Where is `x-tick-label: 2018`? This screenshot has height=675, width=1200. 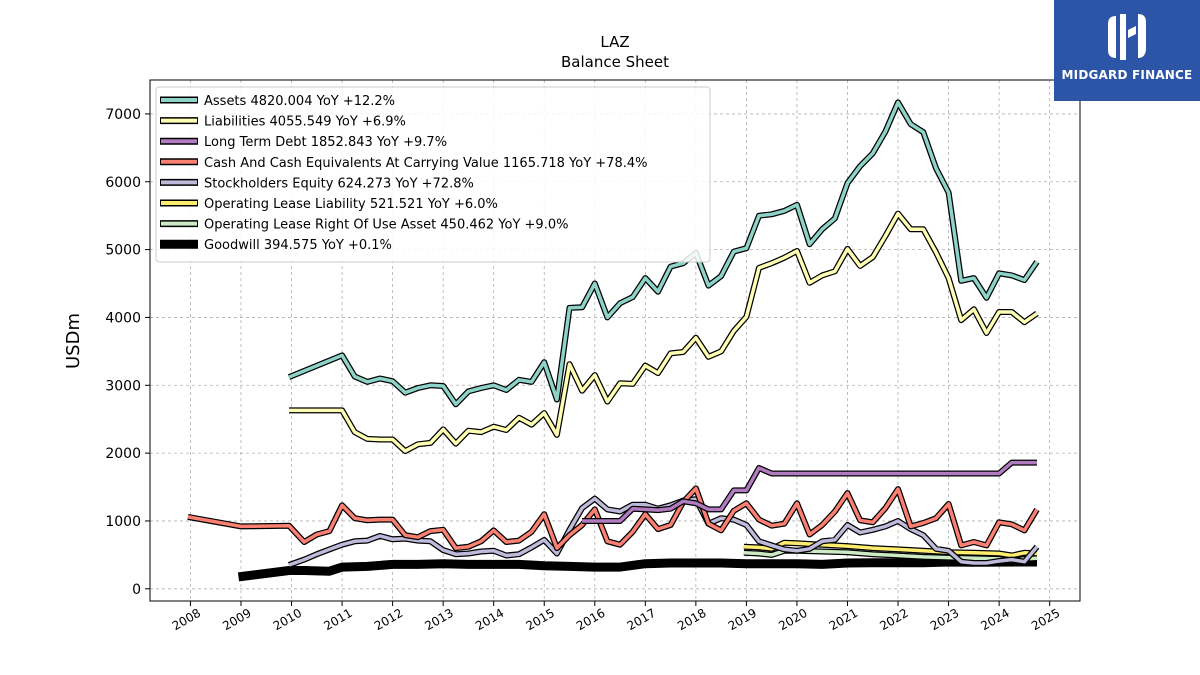 x-tick-label: 2018 is located at coordinates (691, 619).